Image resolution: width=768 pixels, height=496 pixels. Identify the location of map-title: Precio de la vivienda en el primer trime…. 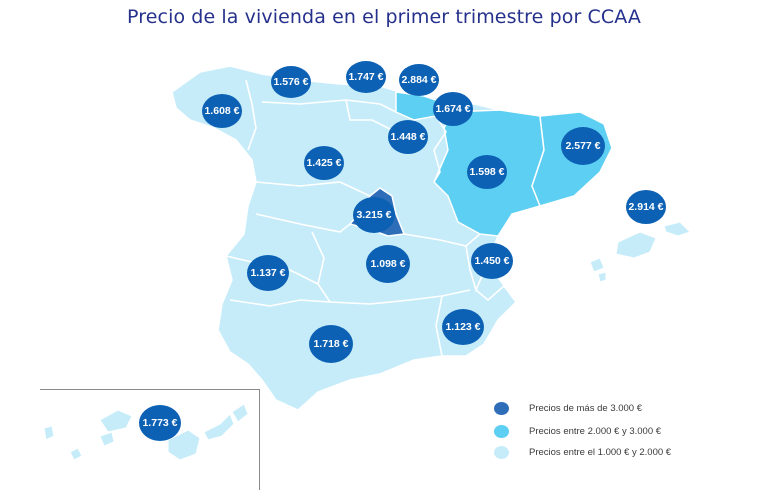
(384, 17).